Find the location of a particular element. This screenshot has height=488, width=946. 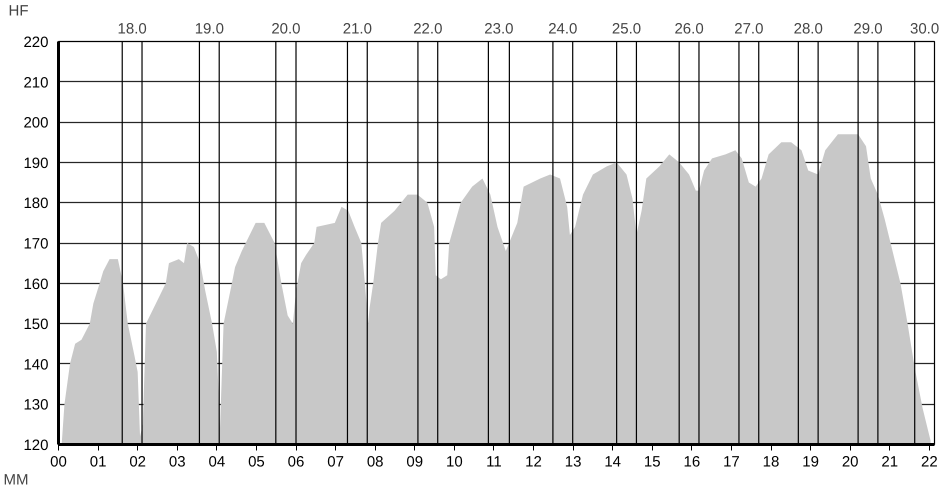

text: 20.0 is located at coordinates (286, 29).